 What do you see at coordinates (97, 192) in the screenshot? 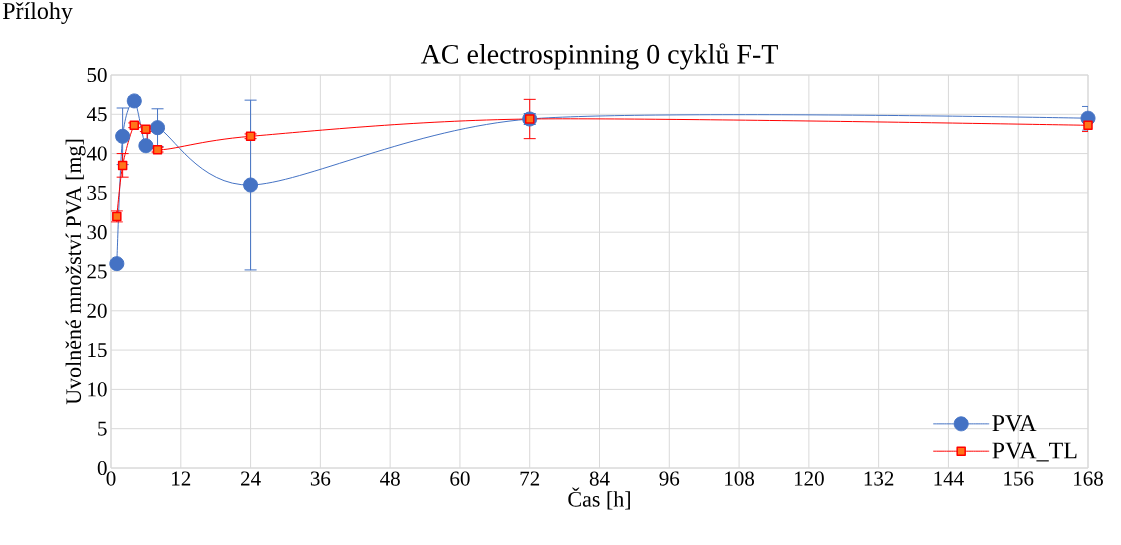
I see `y-tick-label: 35` at bounding box center [97, 192].